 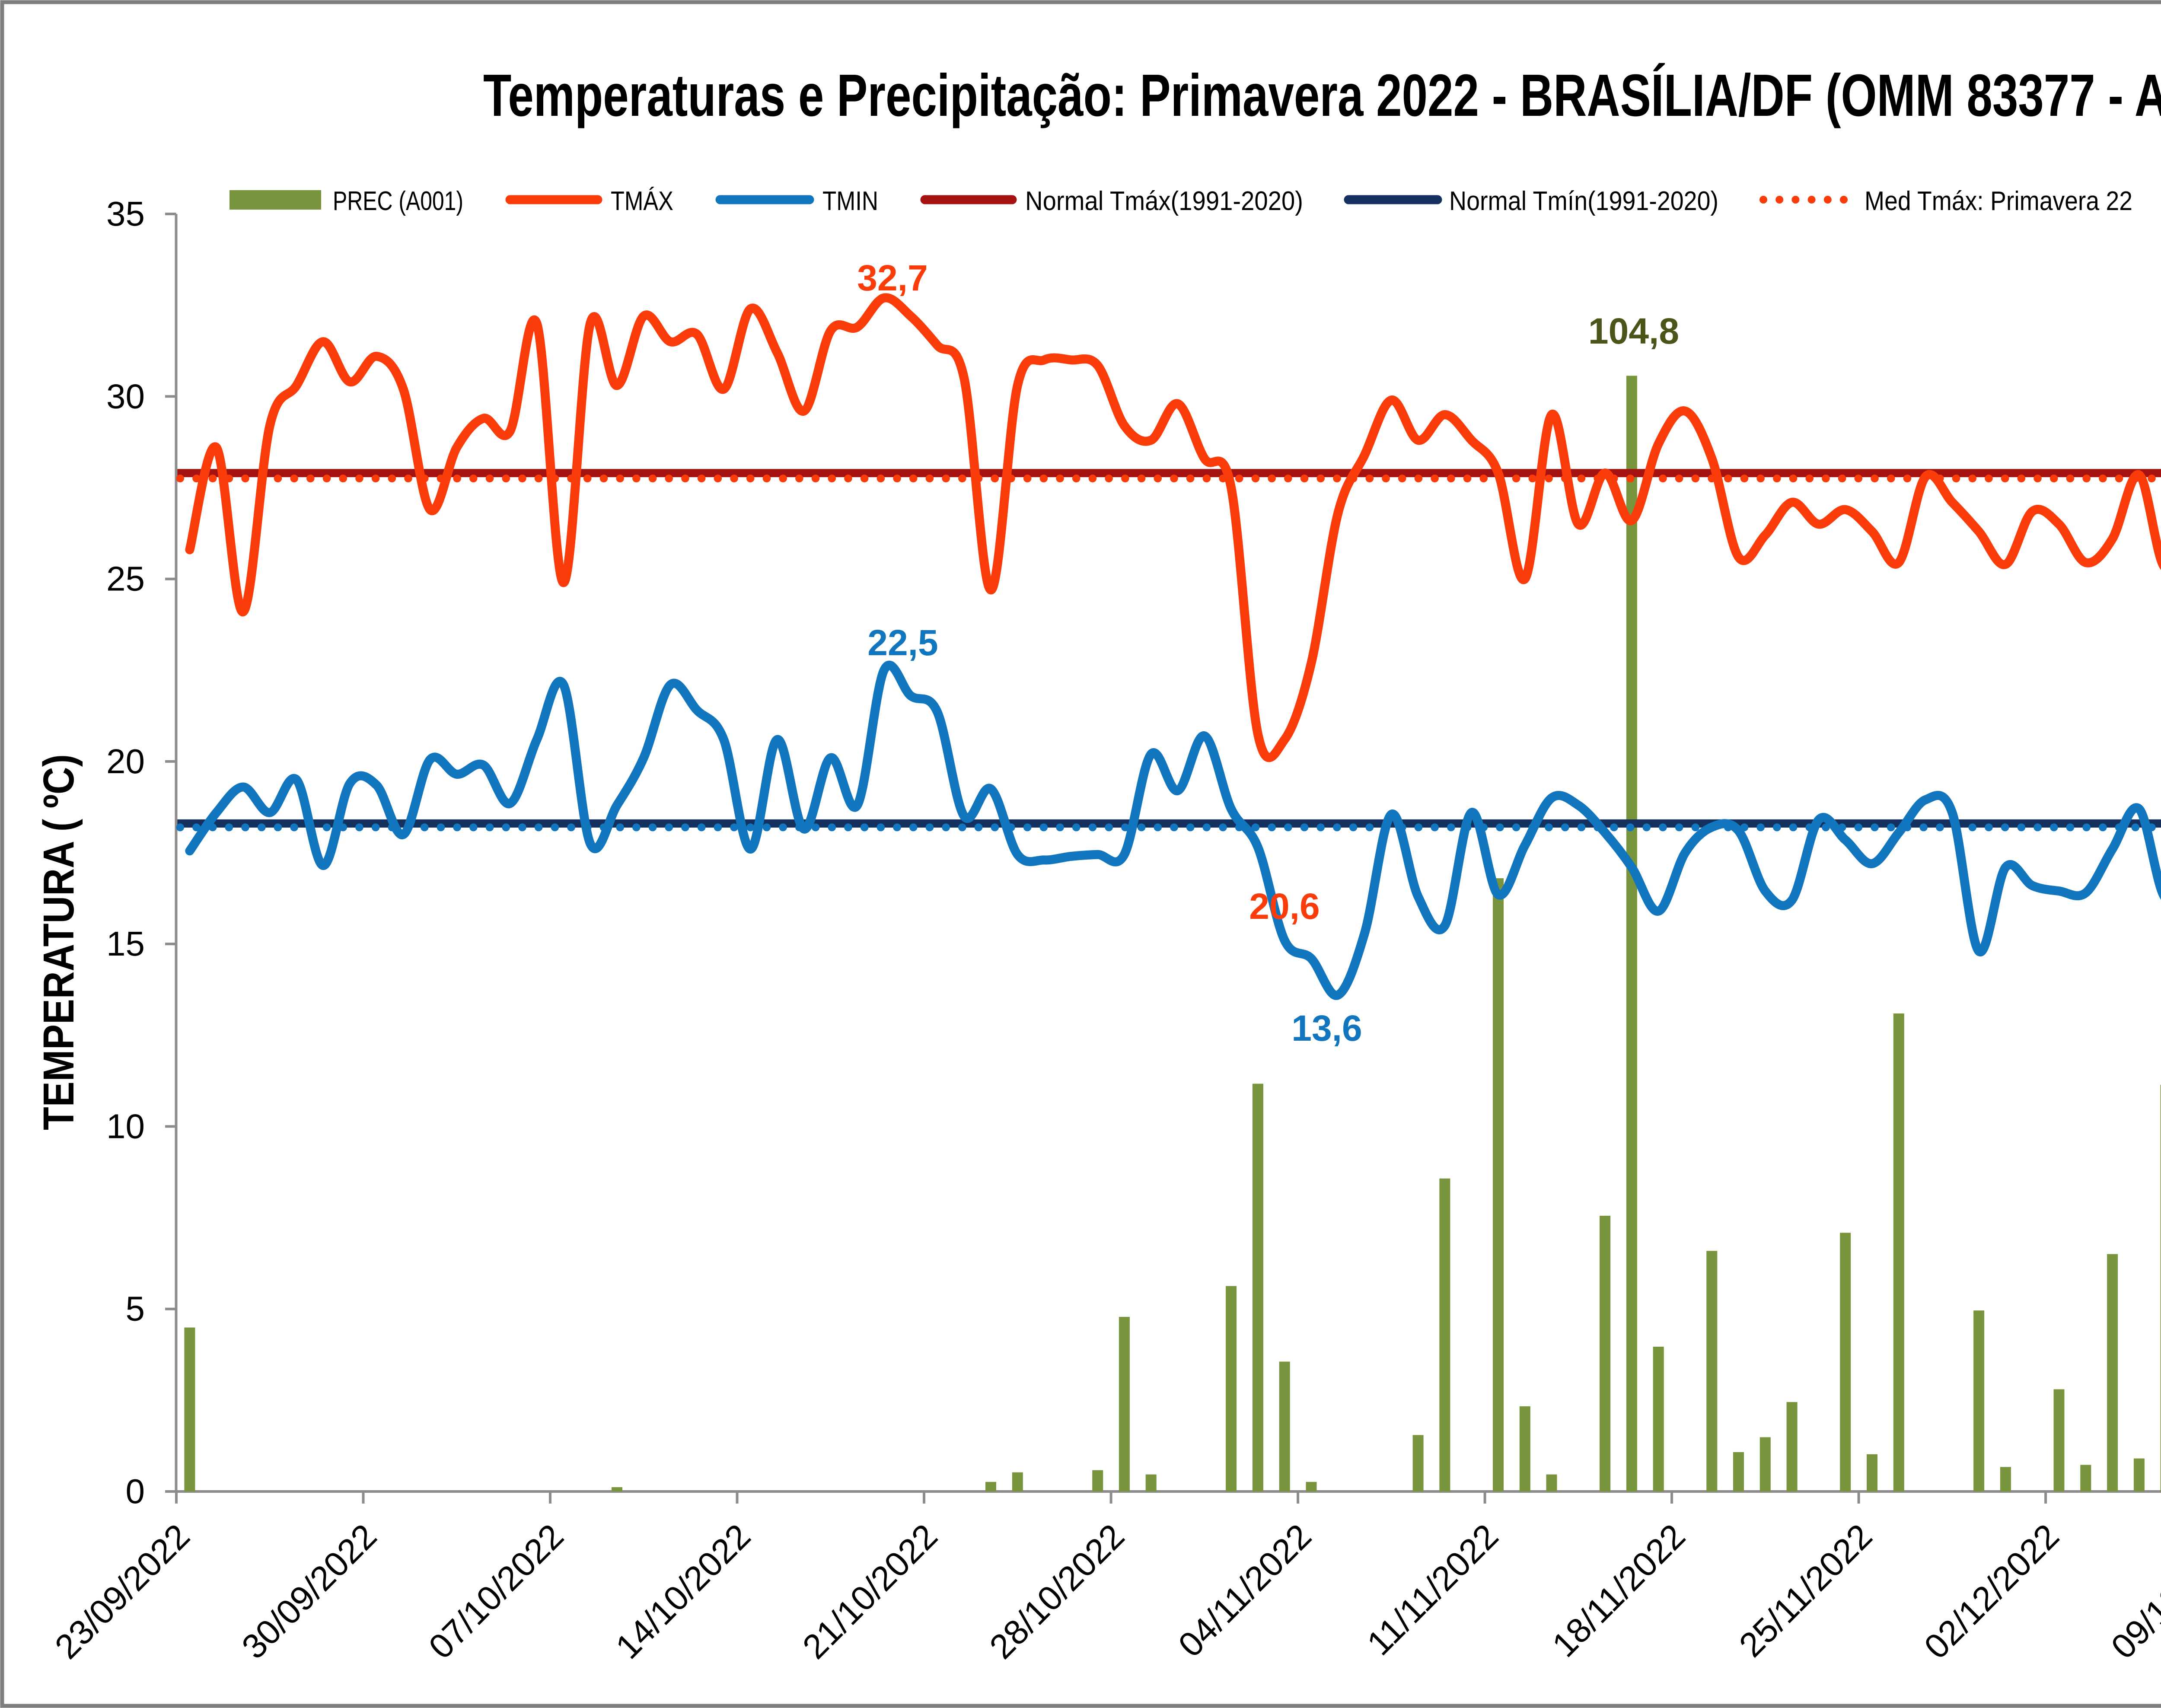 I want to click on svg-text: 32,7, so click(x=892, y=278).